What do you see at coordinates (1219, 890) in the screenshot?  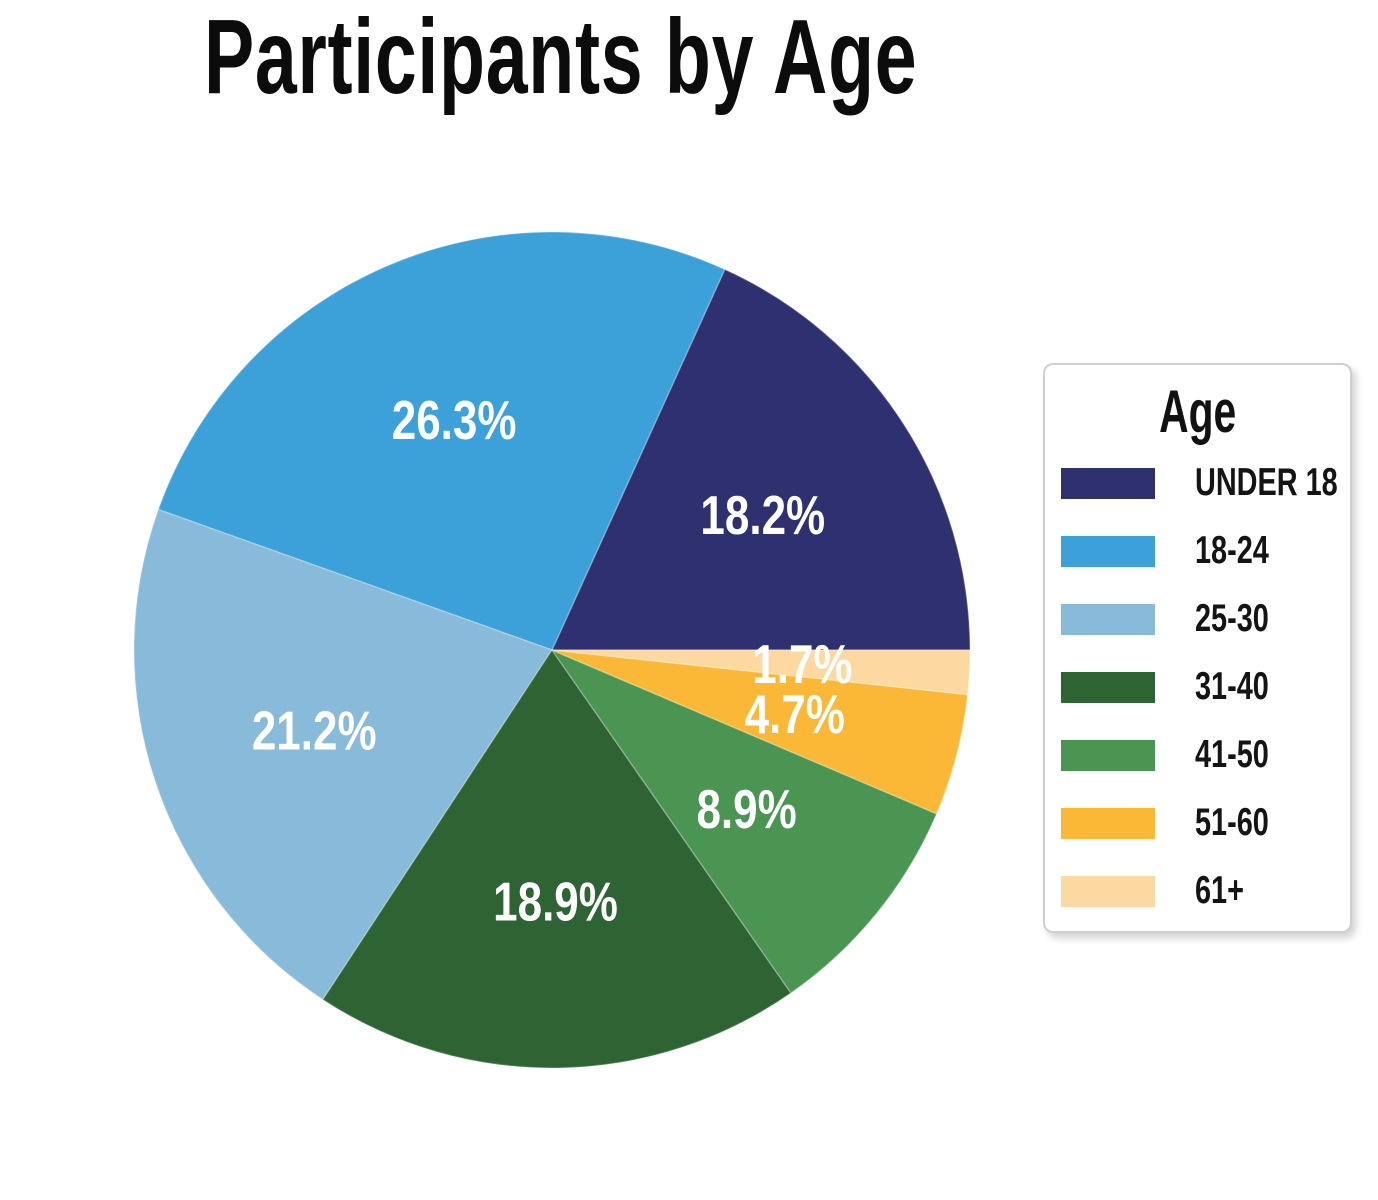 I see `legend-item-label: 61+` at bounding box center [1219, 890].